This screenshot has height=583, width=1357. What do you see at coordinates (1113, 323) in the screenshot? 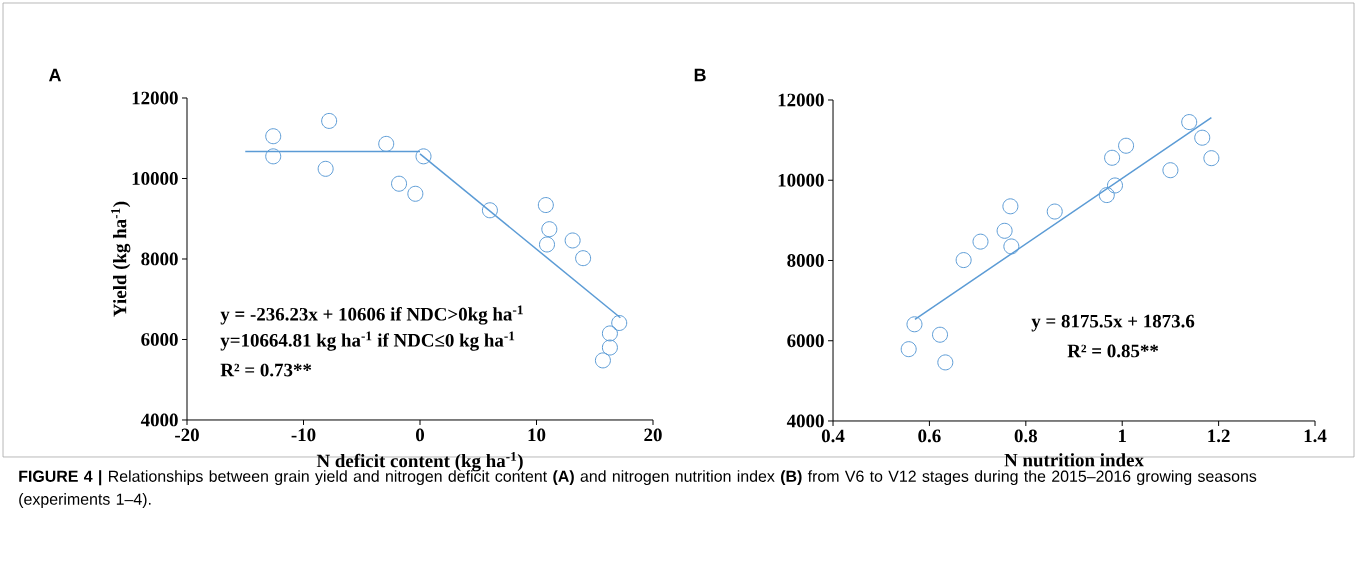
I see `annotation: y = 8175.5x + 1873.6` at bounding box center [1113, 323].